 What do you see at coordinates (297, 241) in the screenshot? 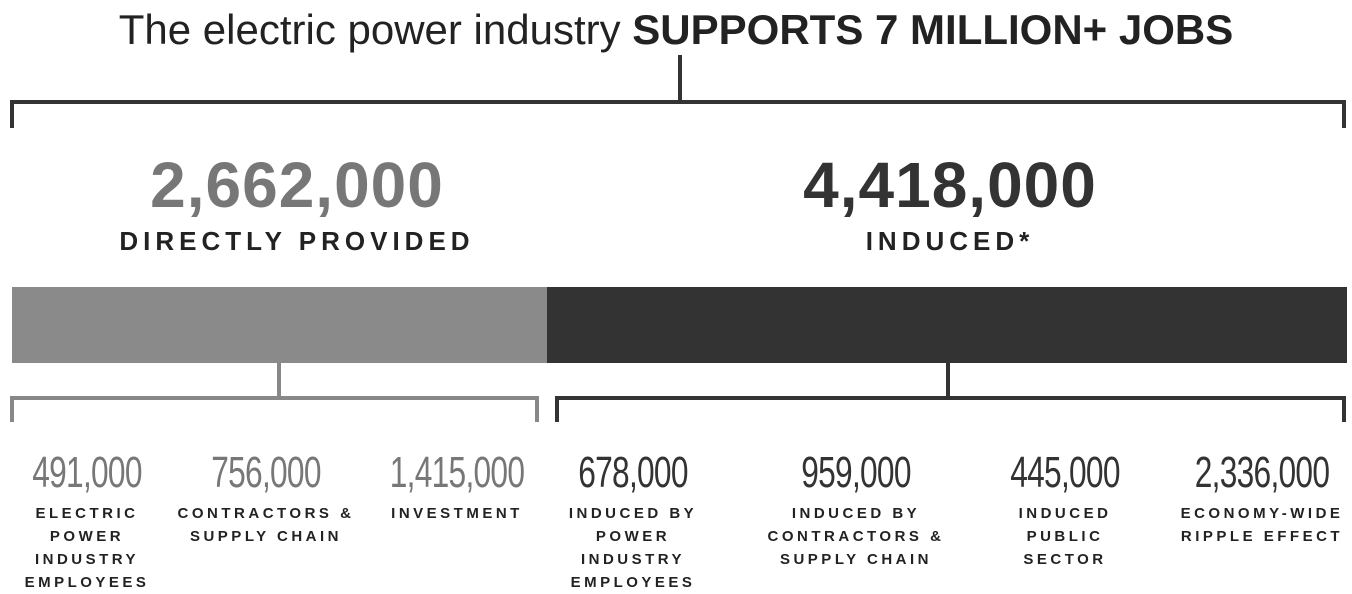
I see `group-label: DIRECTLY PROVIDED` at bounding box center [297, 241].